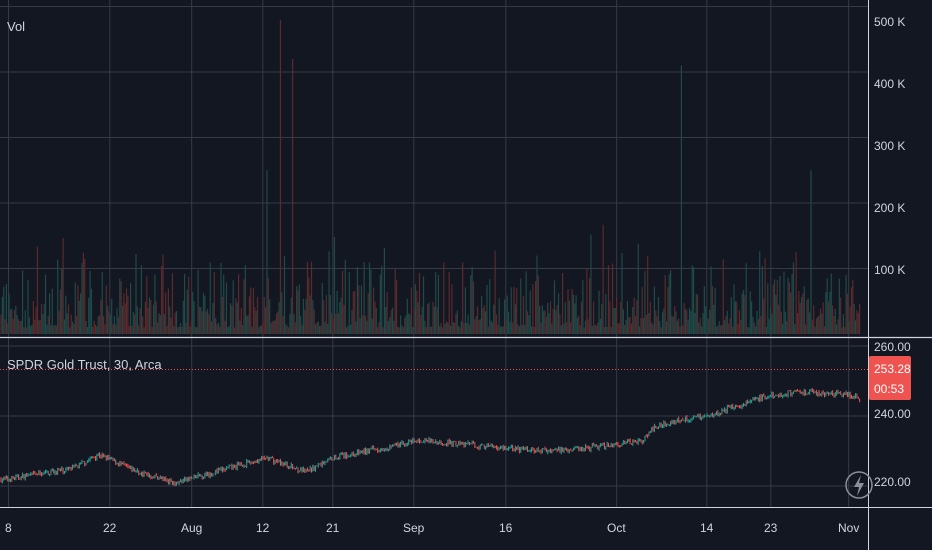 This screenshot has height=550, width=932. Describe the element at coordinates (8, 528) in the screenshot. I see `time-tick-label: 8` at that location.